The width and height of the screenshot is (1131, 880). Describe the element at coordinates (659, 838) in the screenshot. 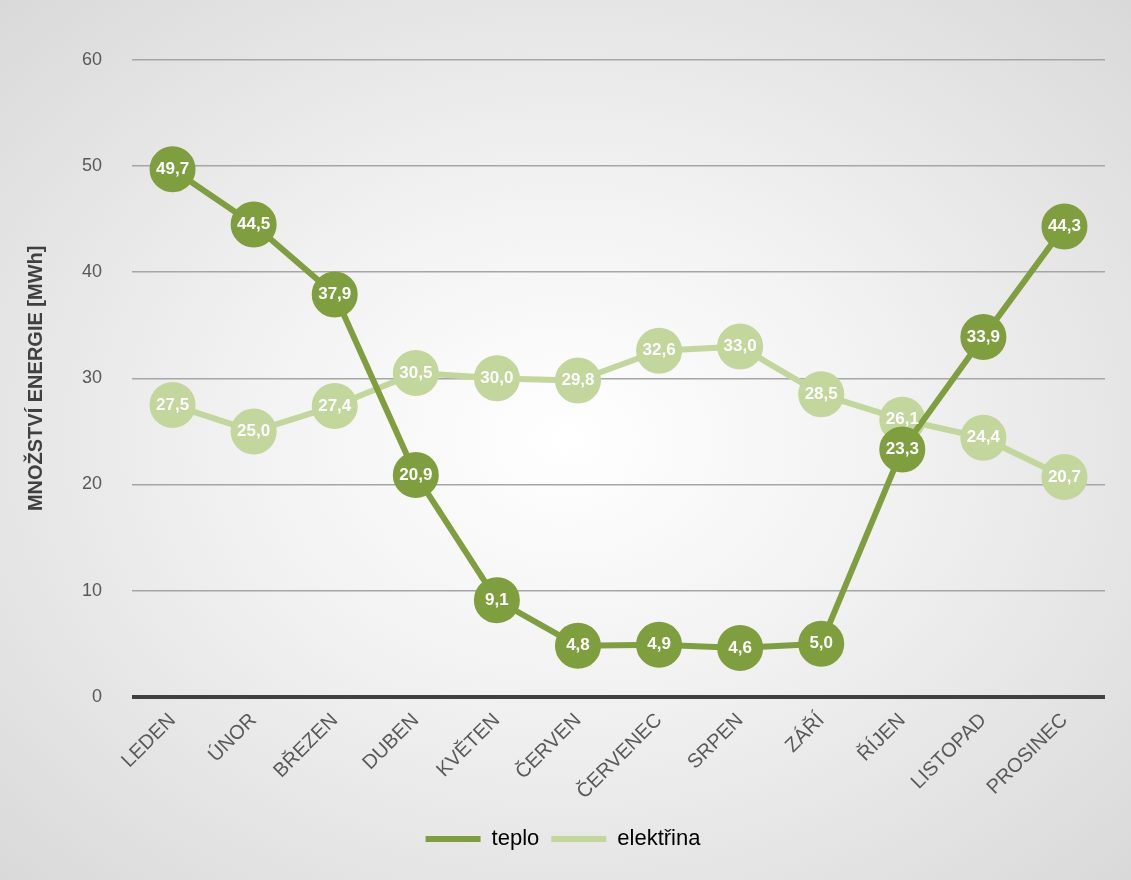

I see `legend-label: elektřina` at that location.